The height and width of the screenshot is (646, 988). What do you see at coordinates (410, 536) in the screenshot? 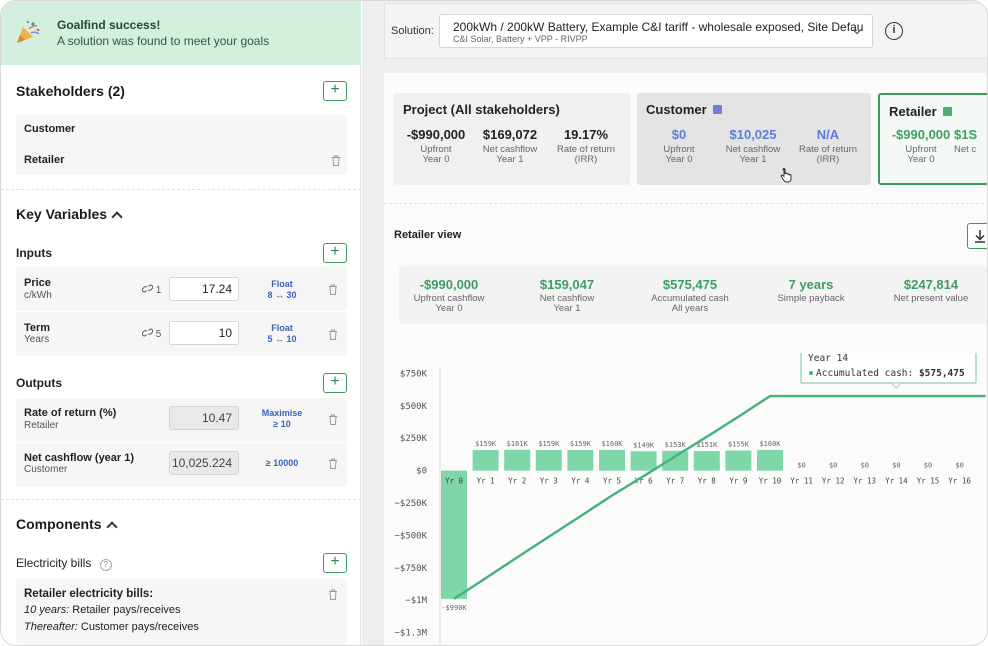
I see `y-tick-label: −$500K` at bounding box center [410, 536].